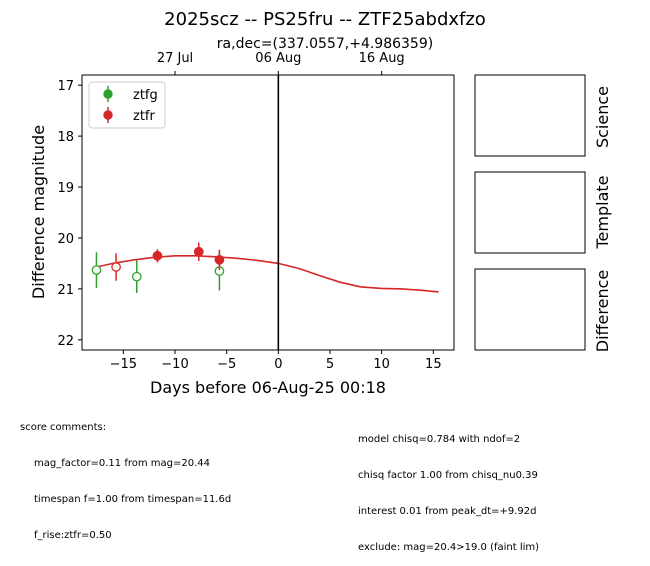 The width and height of the screenshot is (650, 566). I want to click on x-tick-label: −15, so click(123, 364).